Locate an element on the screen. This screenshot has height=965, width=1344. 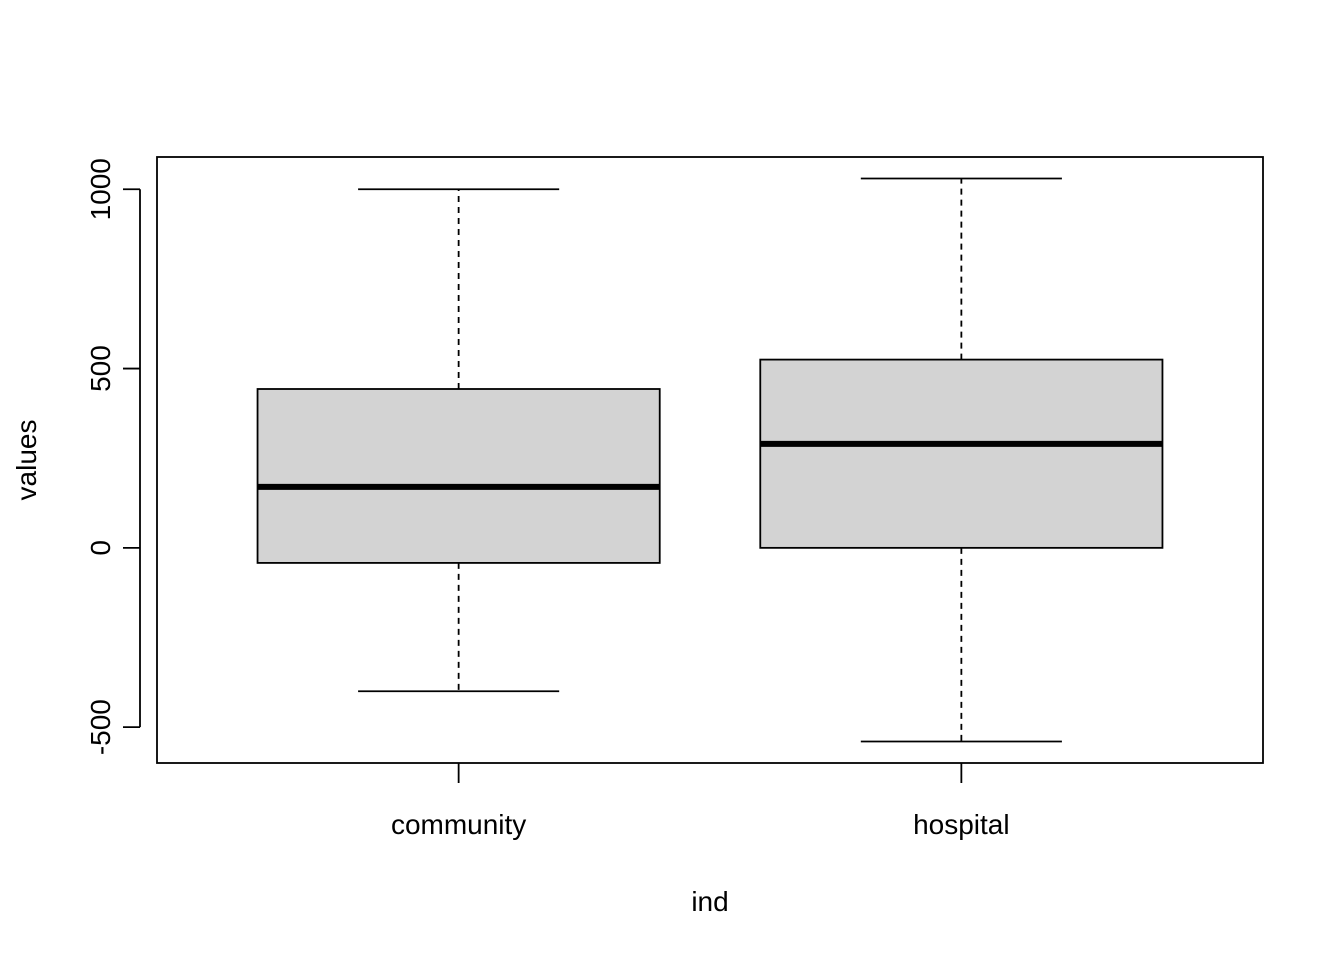
y-tick-label: 1000 is located at coordinates (100, 189).